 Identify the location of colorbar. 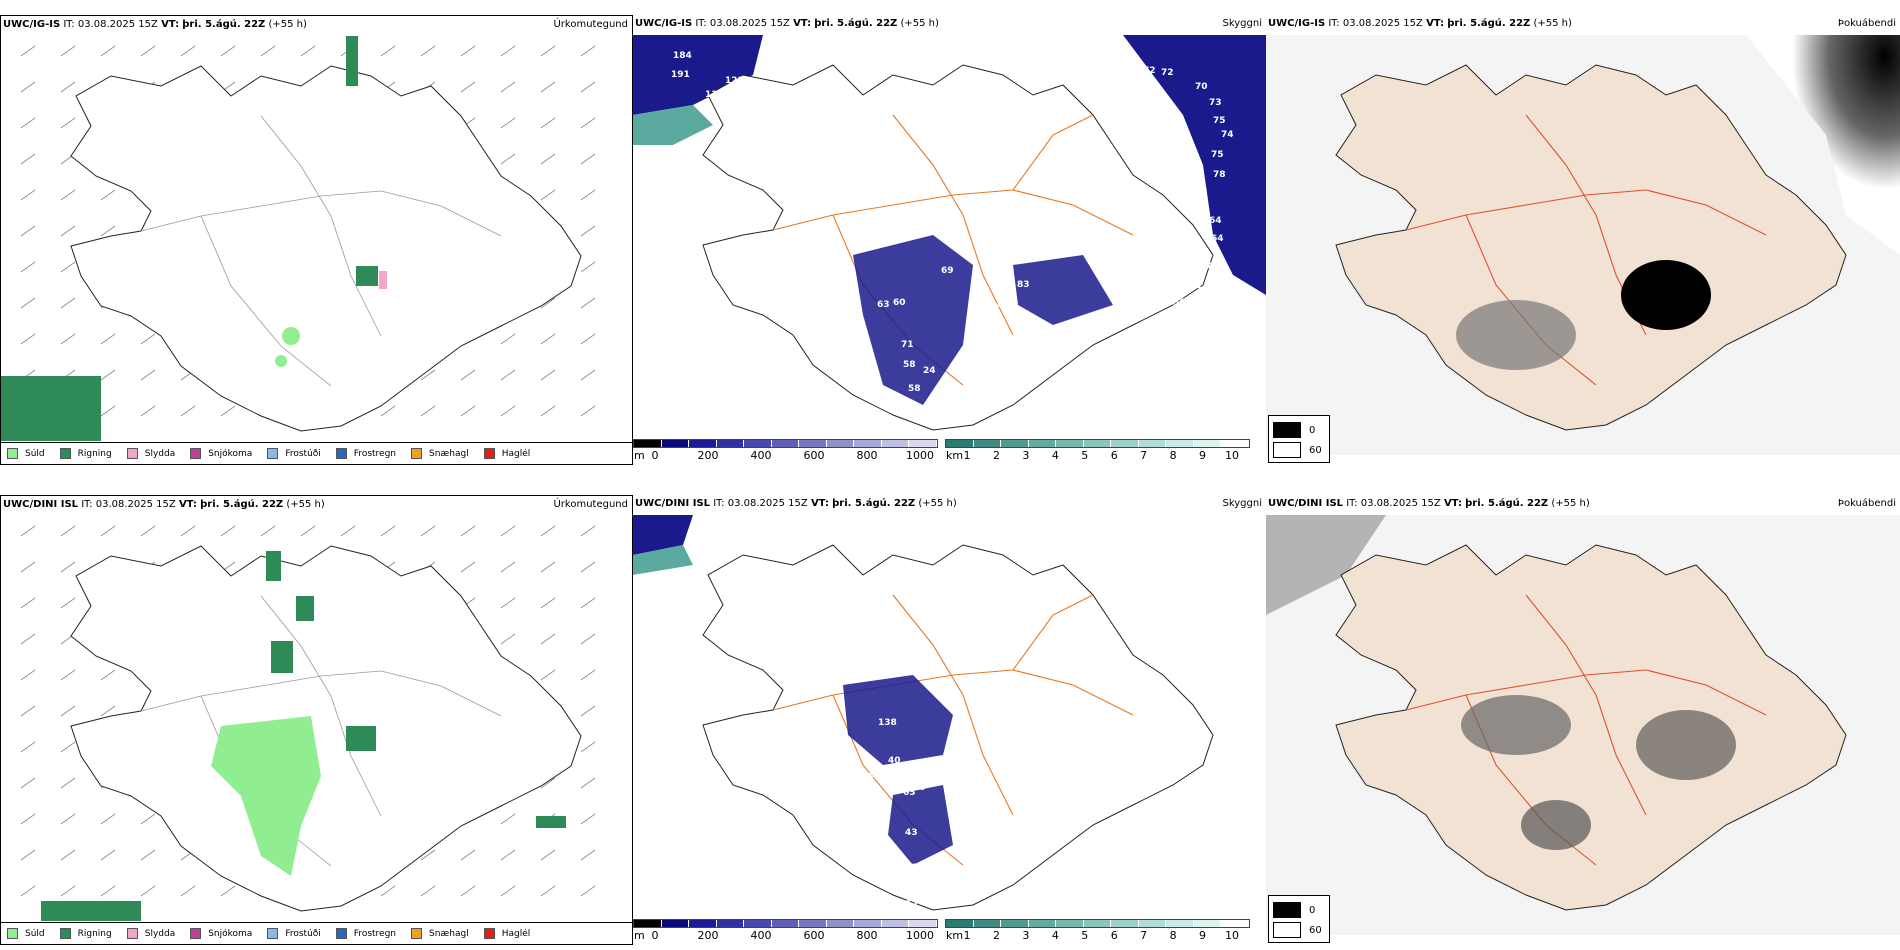
(1097, 443).